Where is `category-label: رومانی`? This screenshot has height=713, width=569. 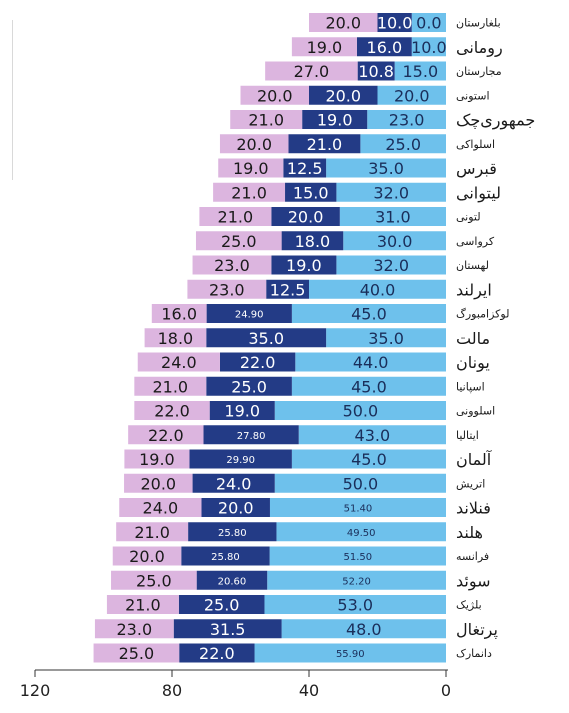 category-label: رومانی is located at coordinates (479, 48).